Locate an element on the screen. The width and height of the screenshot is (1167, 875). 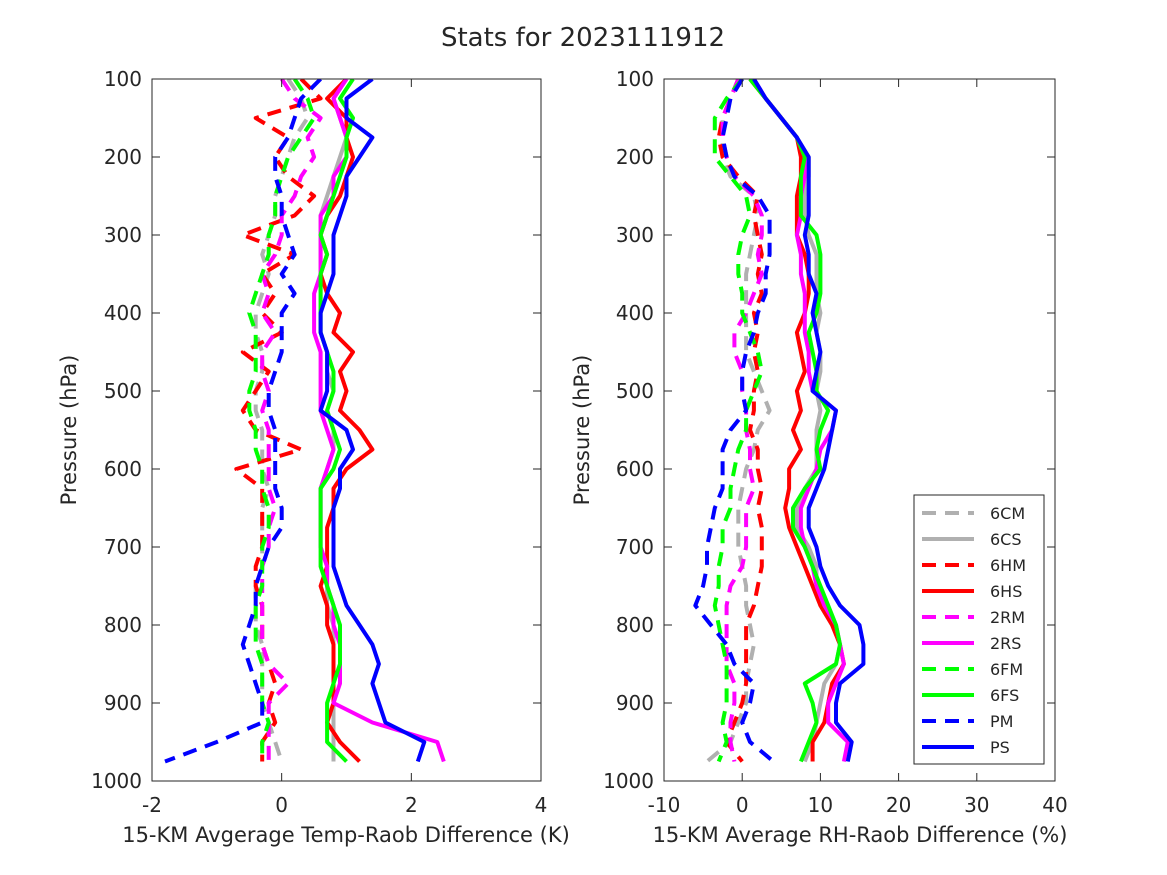
rh-y-tick-label: 900 is located at coordinates (635, 703).